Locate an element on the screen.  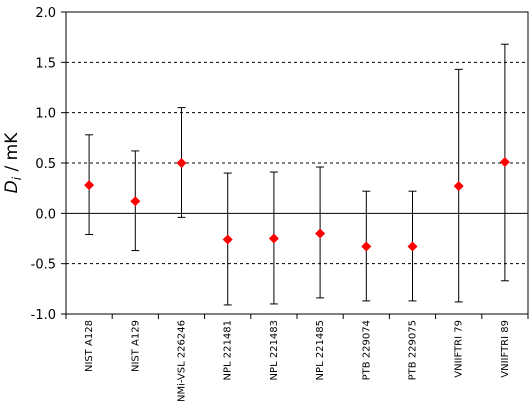
x-tick-label: NIST A129 is located at coordinates (135, 346).